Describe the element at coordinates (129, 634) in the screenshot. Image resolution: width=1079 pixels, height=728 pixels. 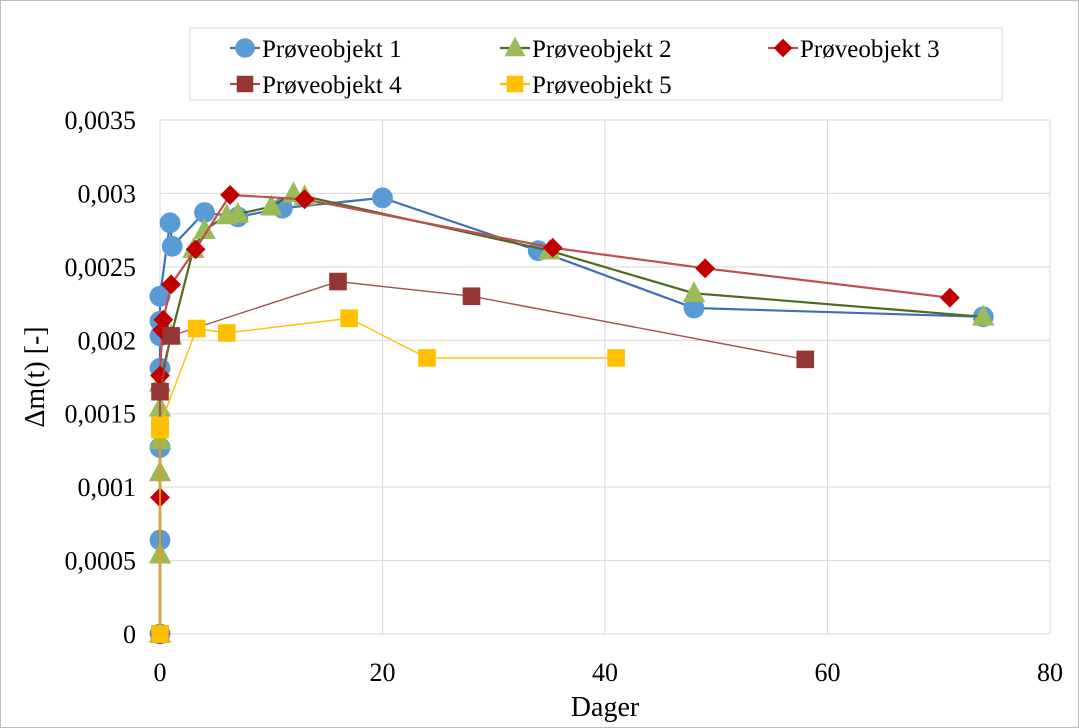
I see `y-tick-label: 0` at that location.